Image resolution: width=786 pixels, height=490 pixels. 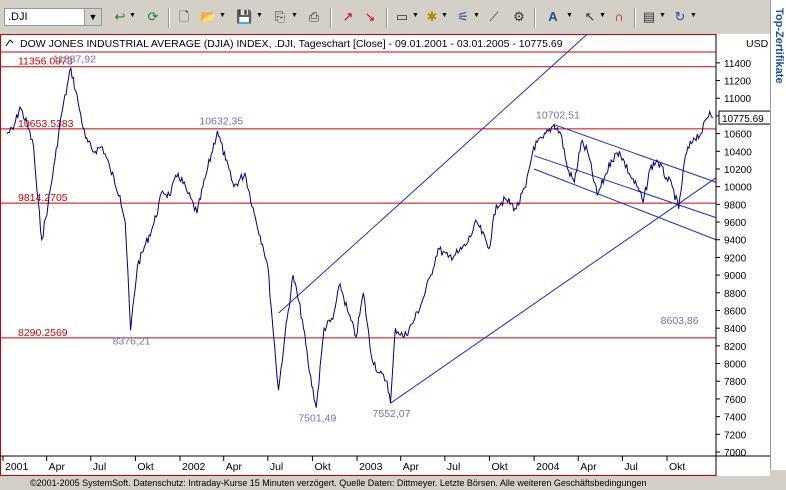 I want to click on y-tick-label: 10000, so click(x=738, y=188).